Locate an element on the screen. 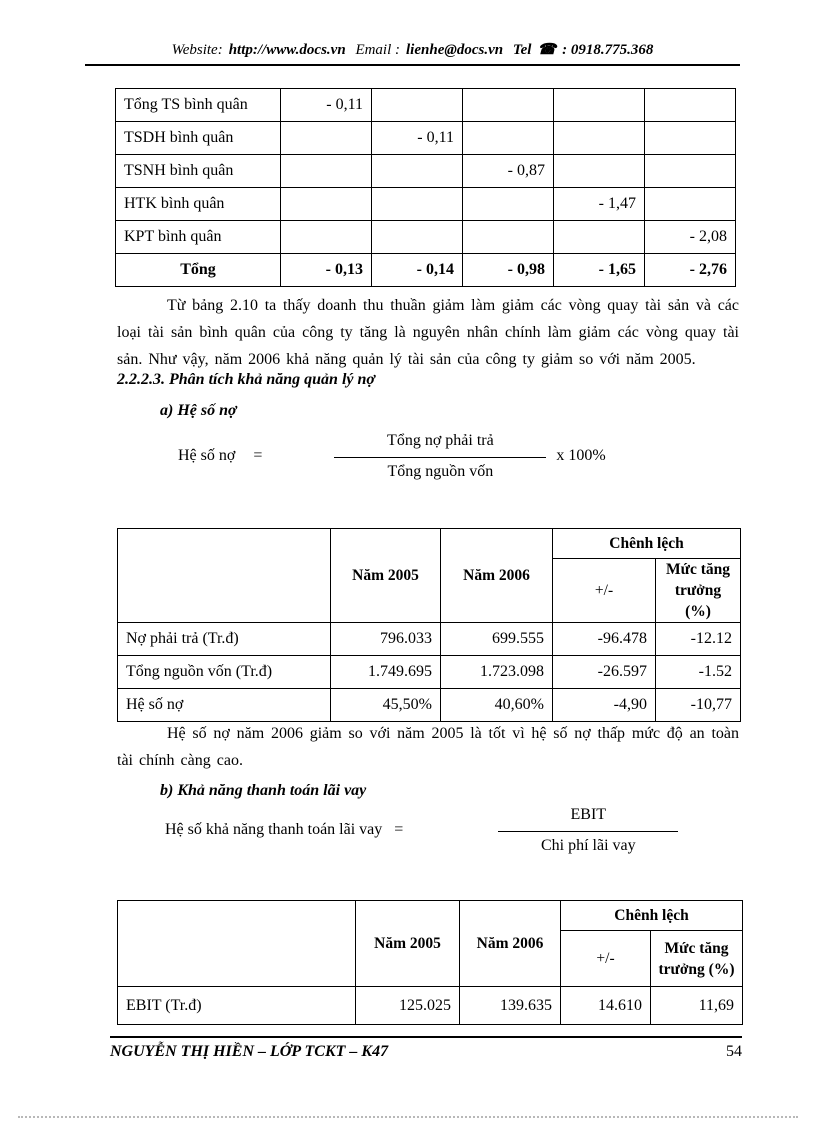 Image resolution: width=816 pixels, height=1123 pixels. cell: 14.610 is located at coordinates (605, 1005).